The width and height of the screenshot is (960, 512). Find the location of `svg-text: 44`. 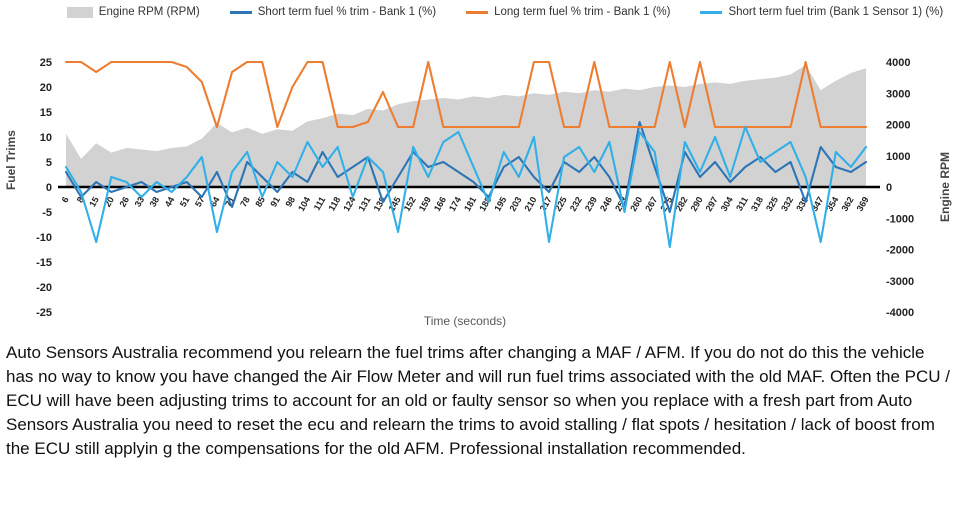

svg-text: 44 is located at coordinates (170, 202).